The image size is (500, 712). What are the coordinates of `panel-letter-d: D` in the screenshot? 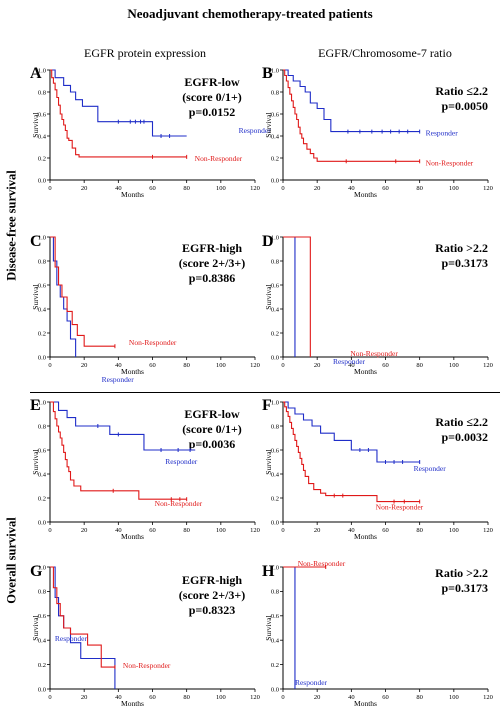 It's located at (268, 241).